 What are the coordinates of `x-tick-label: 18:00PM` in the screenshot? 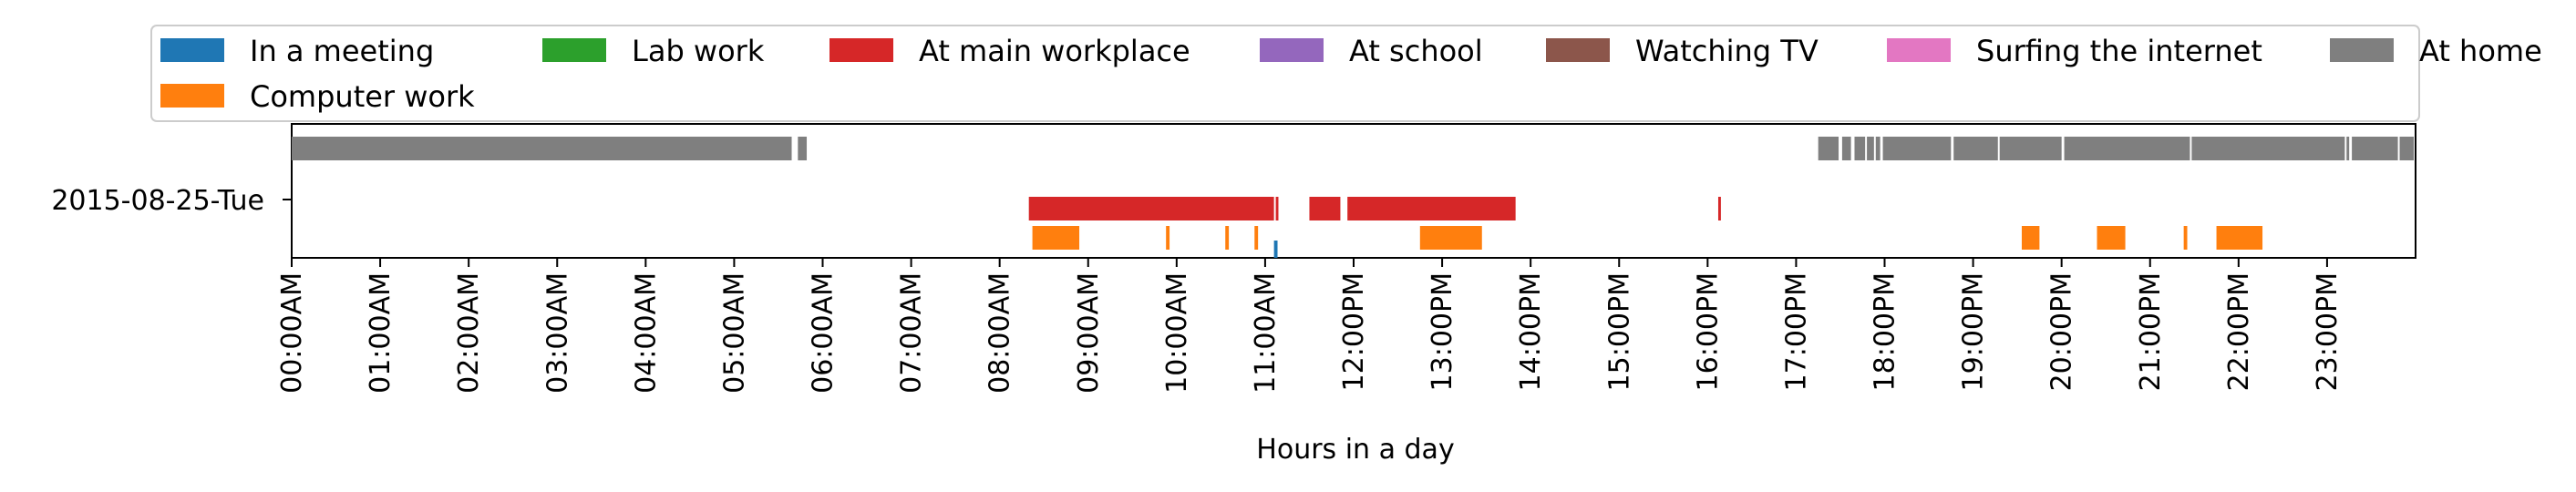 It's located at (1885, 331).